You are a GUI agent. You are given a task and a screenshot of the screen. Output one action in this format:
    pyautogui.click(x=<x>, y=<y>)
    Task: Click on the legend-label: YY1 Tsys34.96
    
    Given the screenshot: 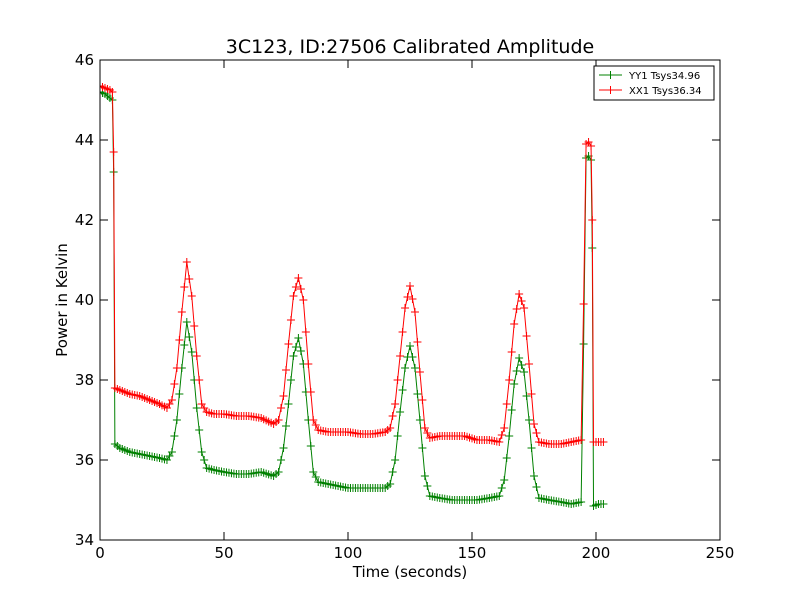 What is the action you would take?
    pyautogui.click(x=664, y=76)
    